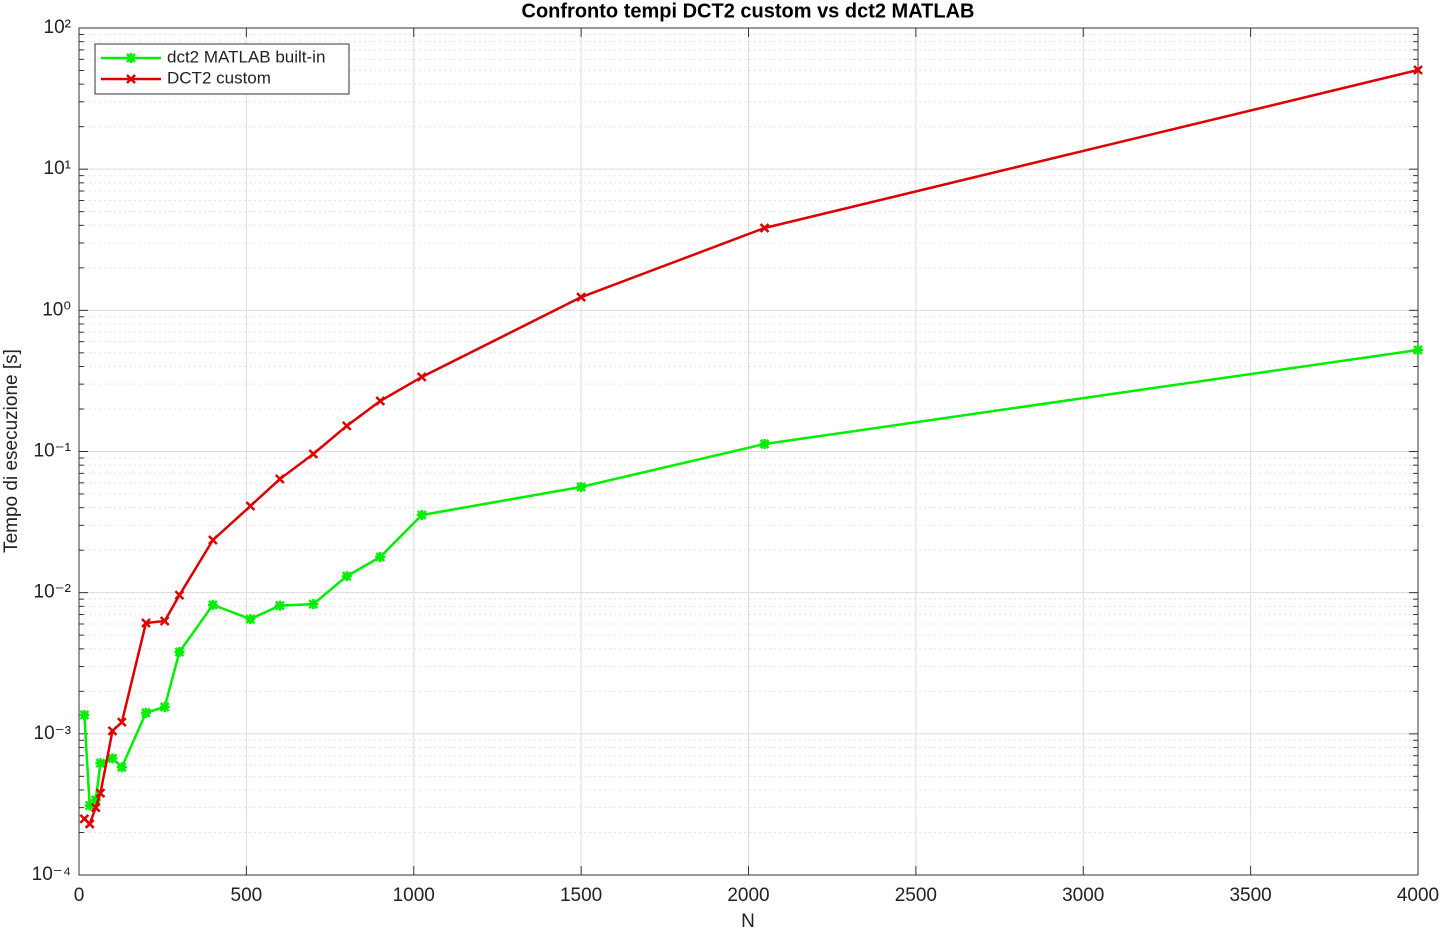  Describe the element at coordinates (53, 451) in the screenshot. I see `y-tick-label: 10⁻¹` at that location.